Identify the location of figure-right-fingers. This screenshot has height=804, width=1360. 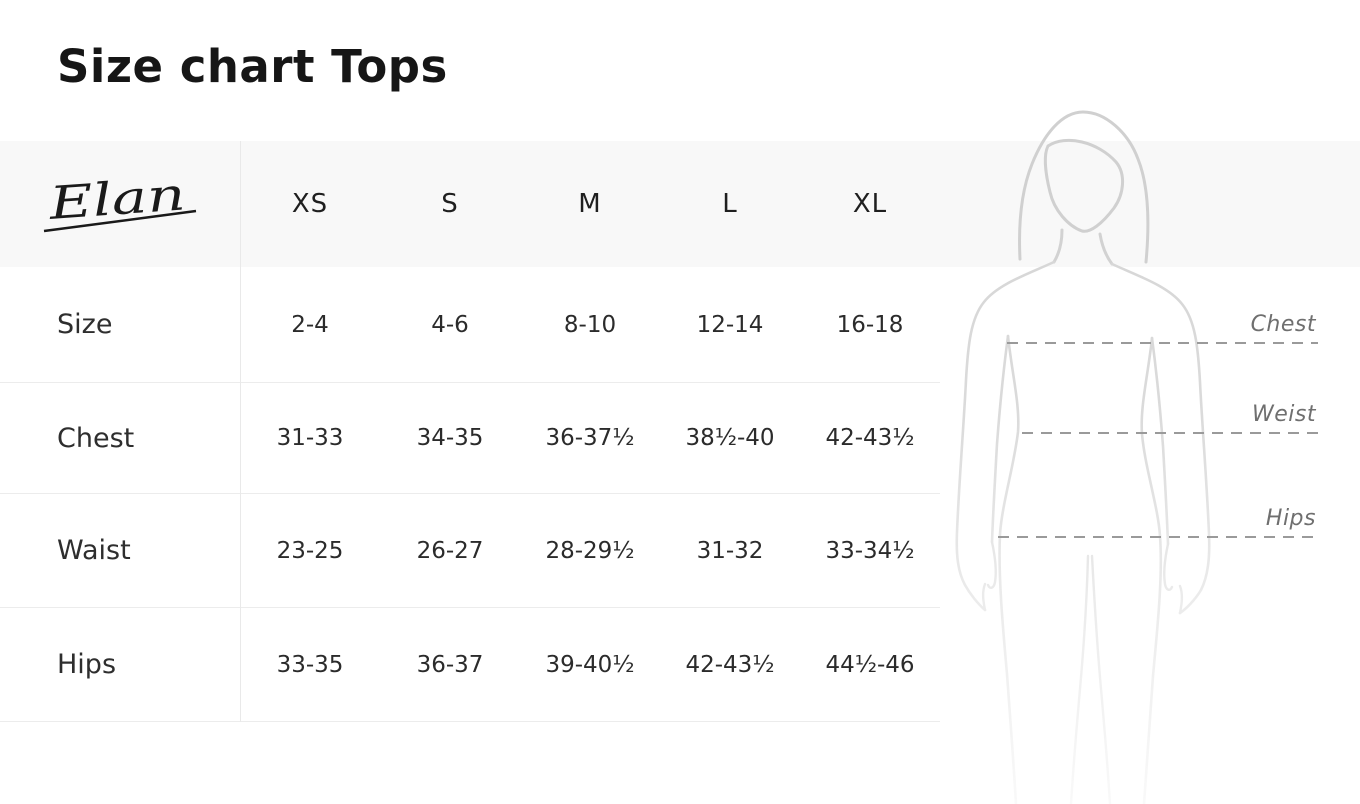
(1181, 599).